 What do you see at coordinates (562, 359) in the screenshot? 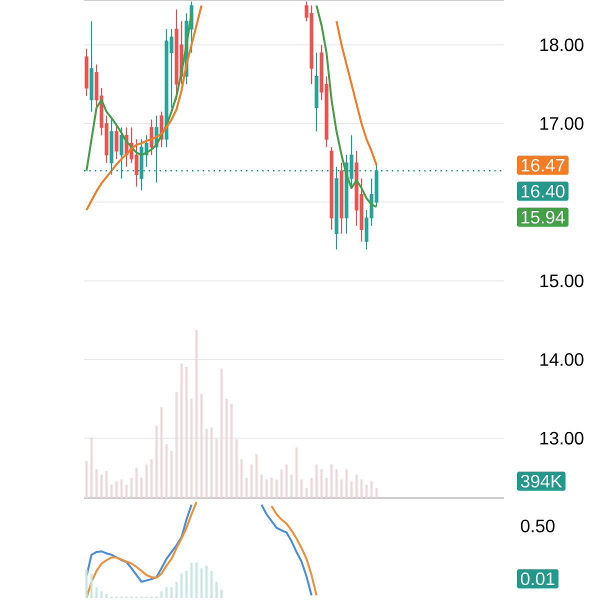
I see `y-tick-label: 14.00` at bounding box center [562, 359].